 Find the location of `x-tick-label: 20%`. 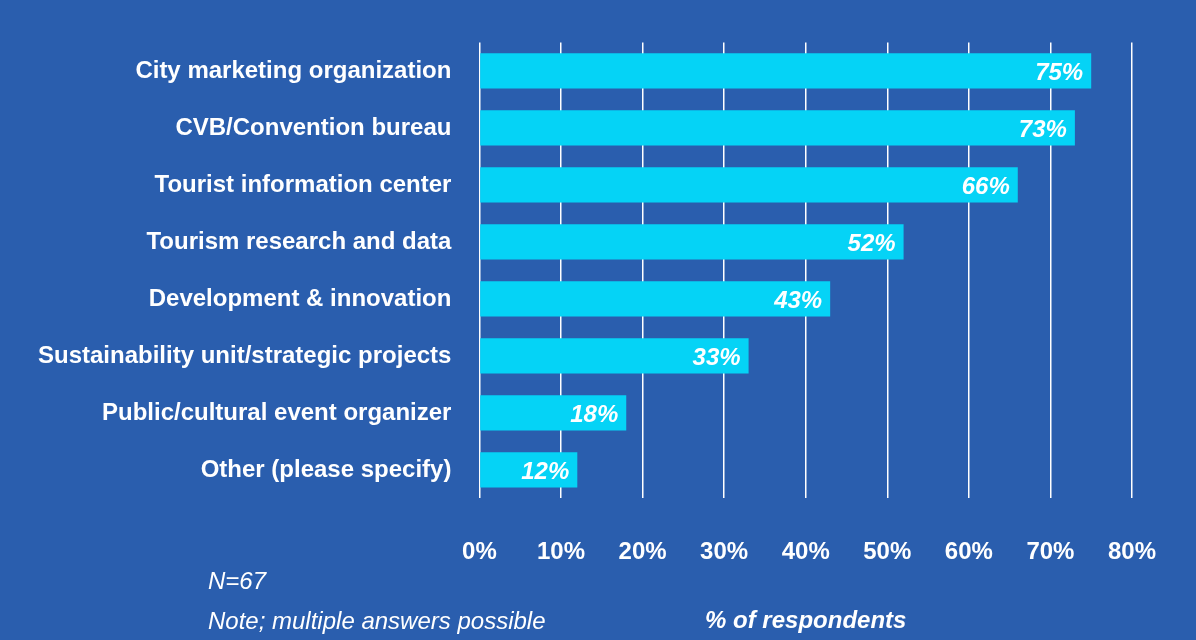

x-tick-label: 20% is located at coordinates (642, 551).